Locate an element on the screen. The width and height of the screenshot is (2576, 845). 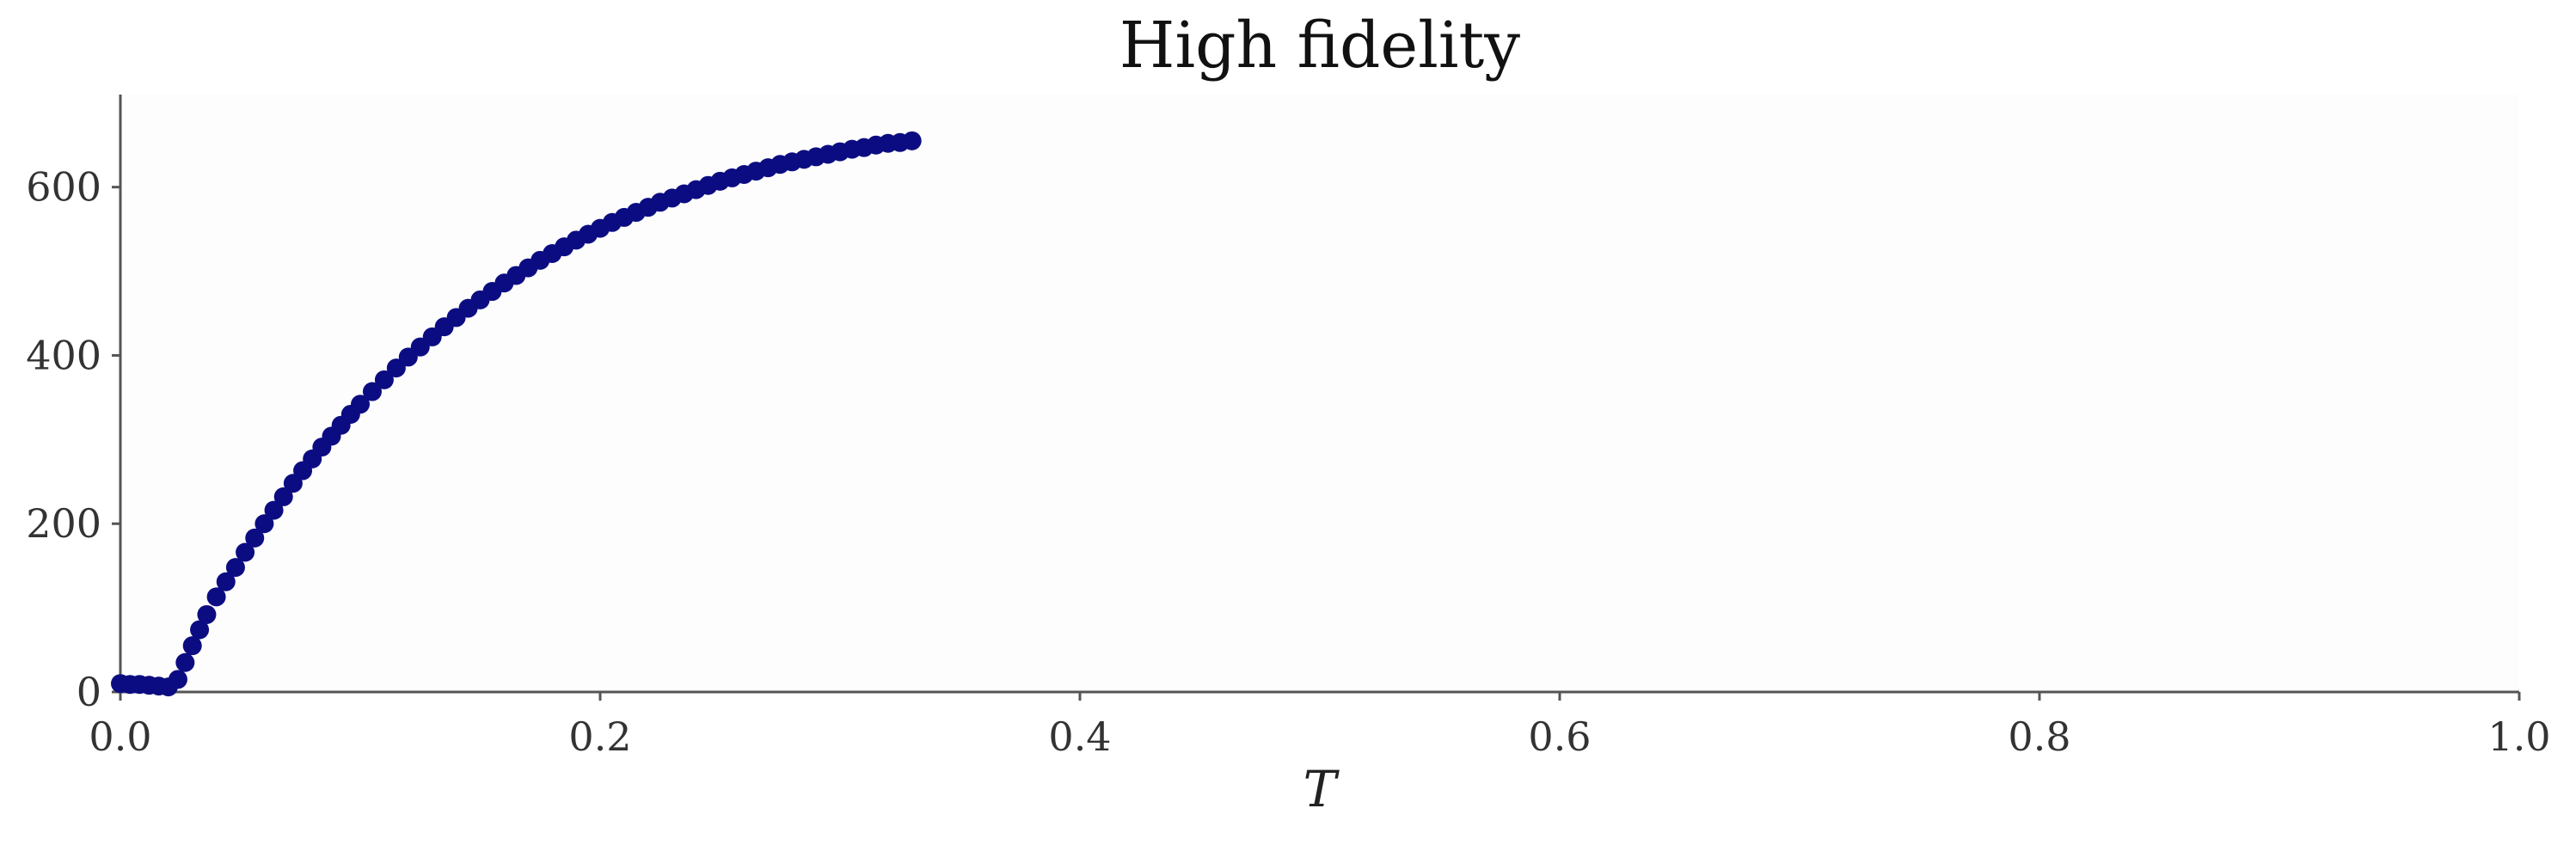
chart-title: High fidelity is located at coordinates (1319, 46).